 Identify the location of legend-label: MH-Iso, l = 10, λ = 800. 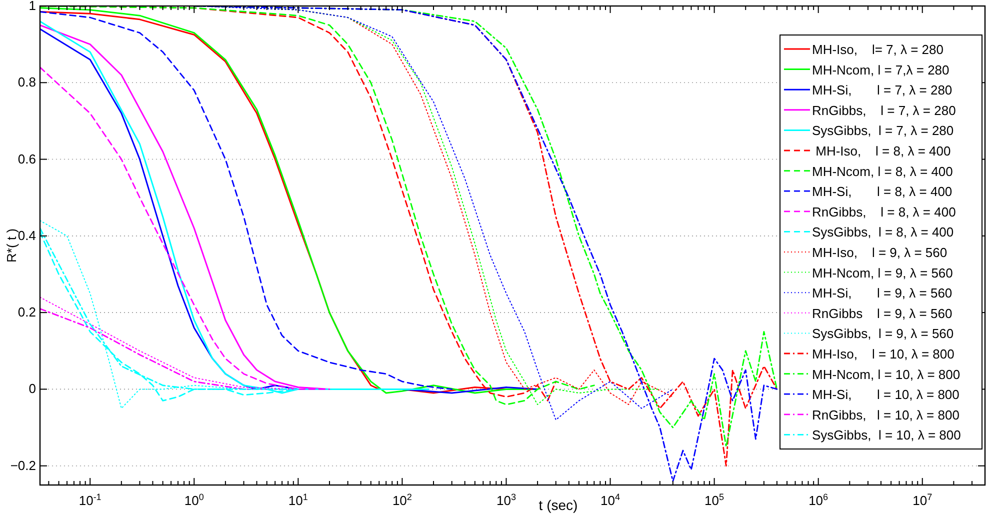
(883, 354).